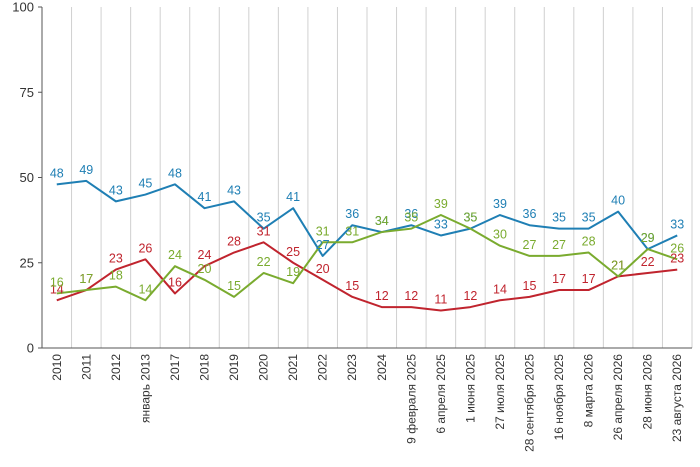 Image resolution: width=700 pixels, height=467 pixels. I want to click on x-tick-label: 8 марта 2026, so click(589, 391).